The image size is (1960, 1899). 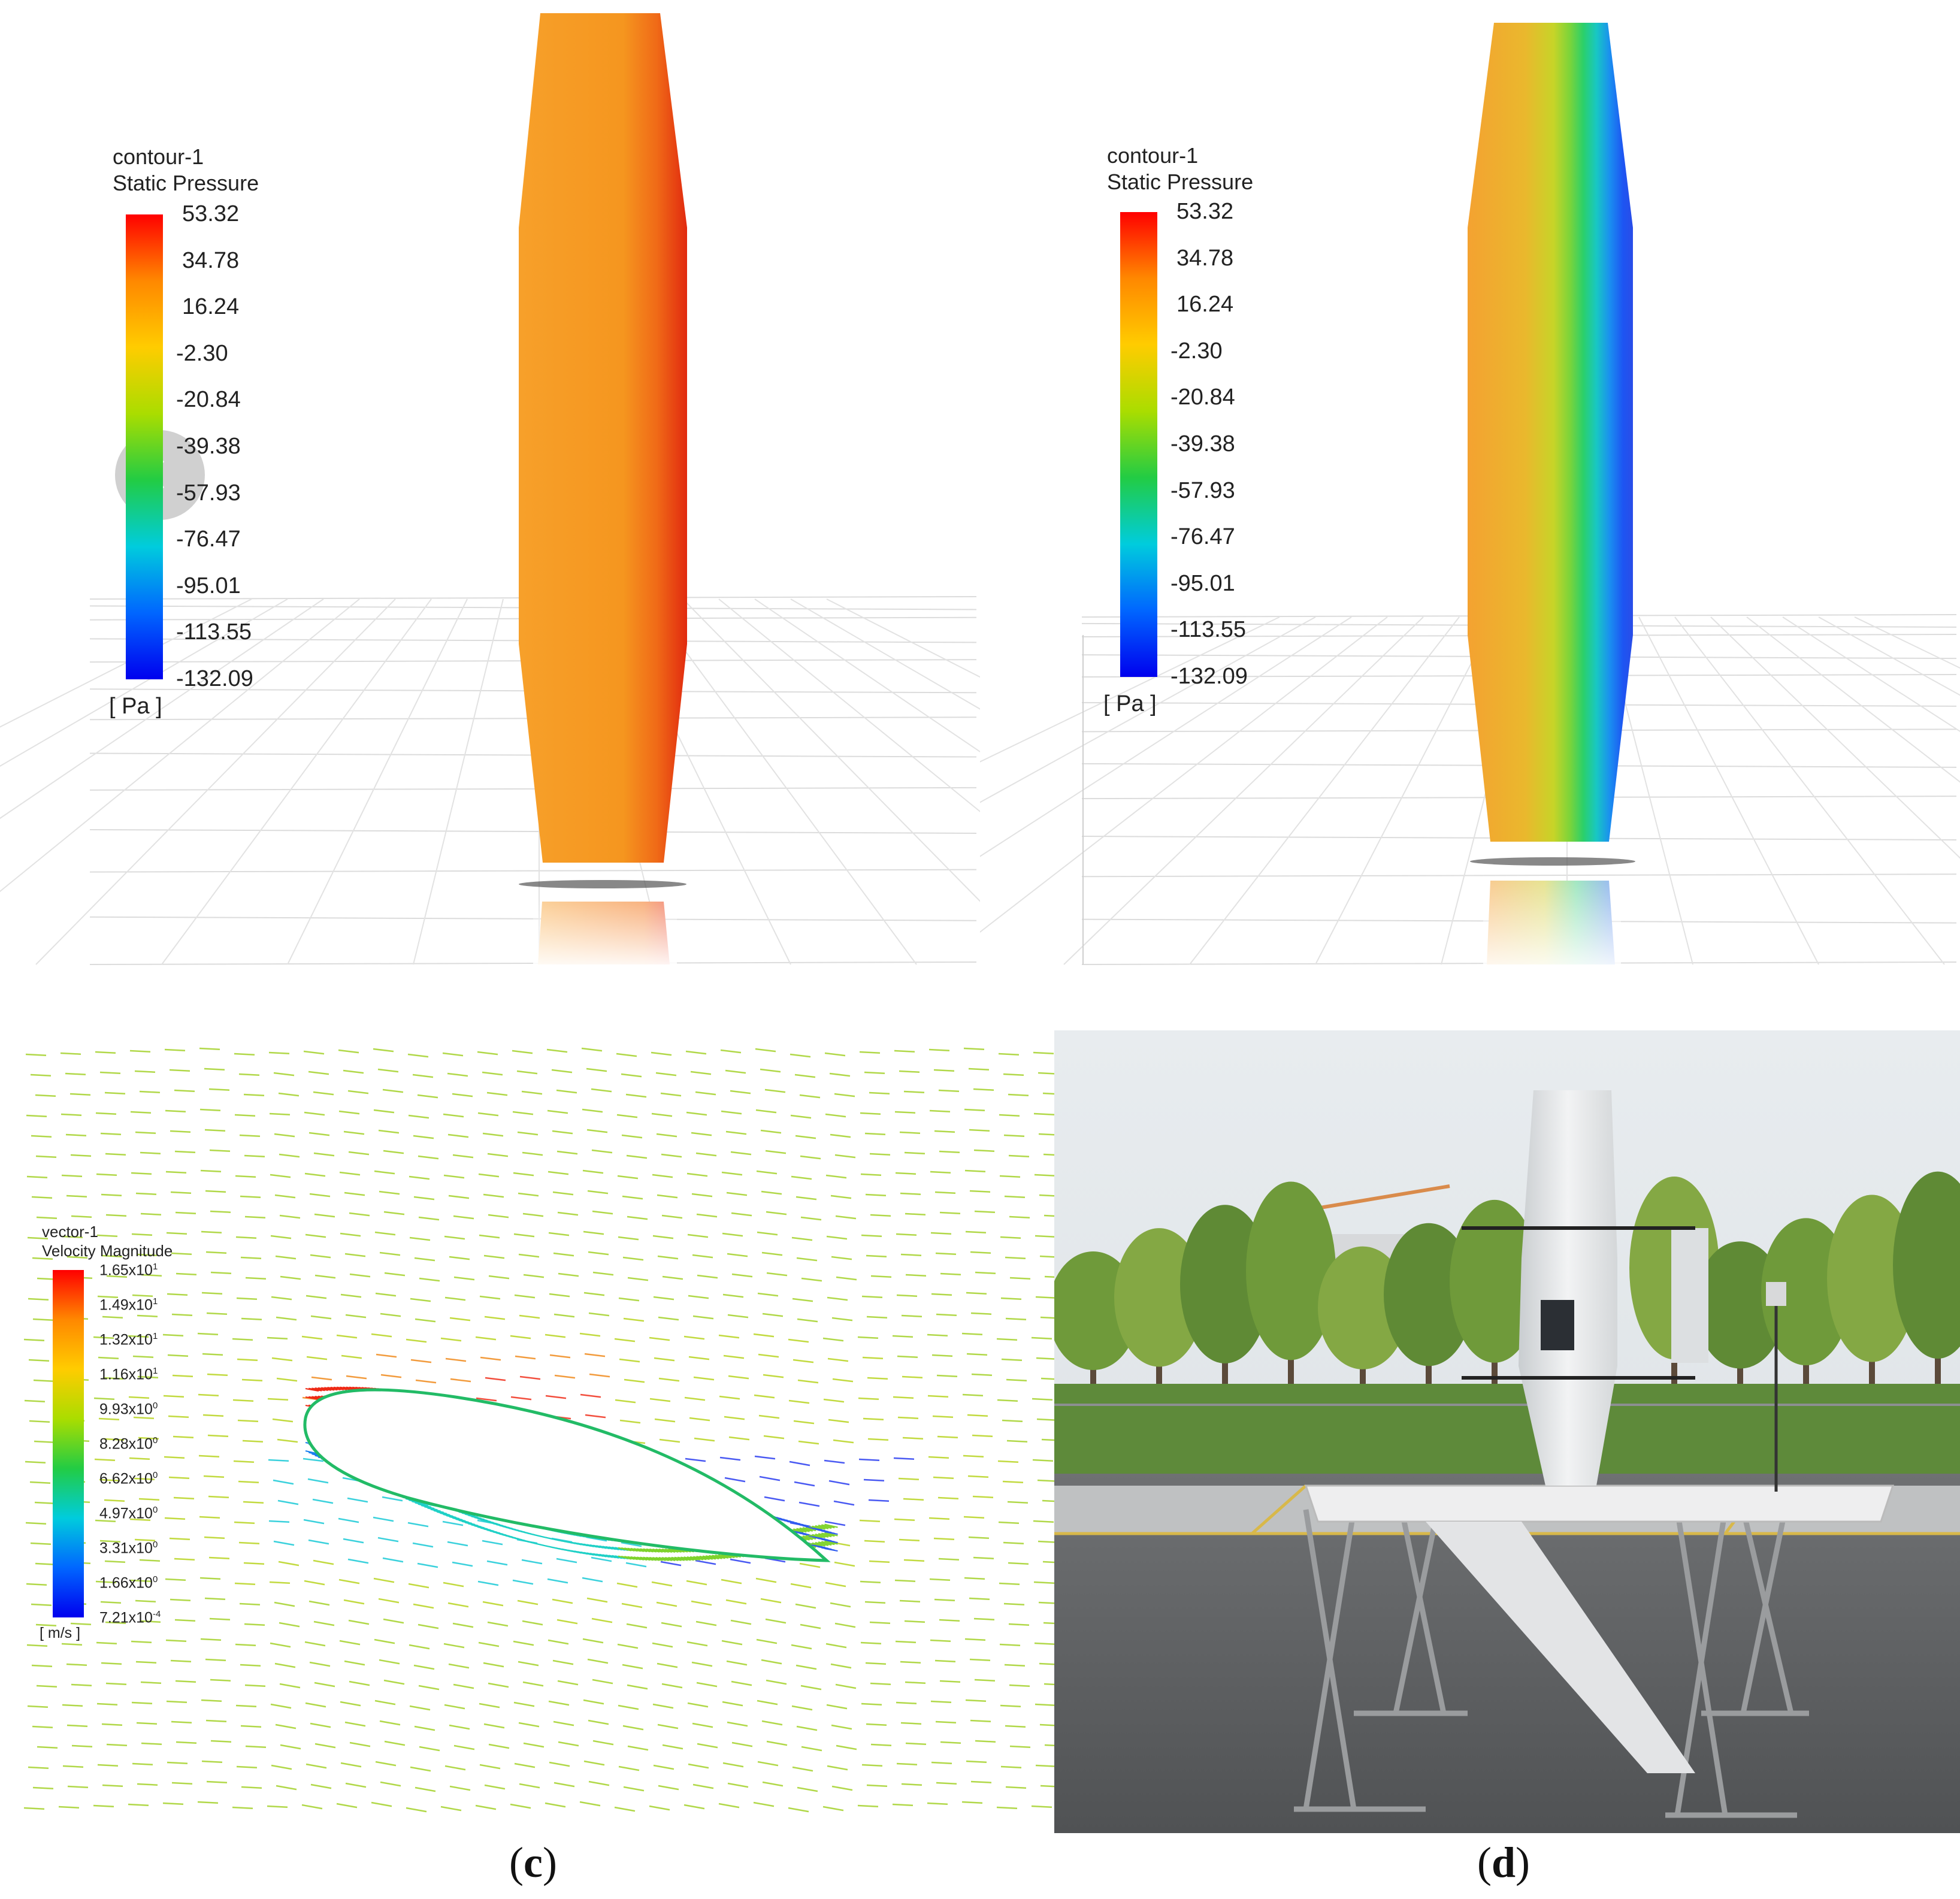 I want to click on legend-b-tick: -39.38, so click(x=1202, y=443).